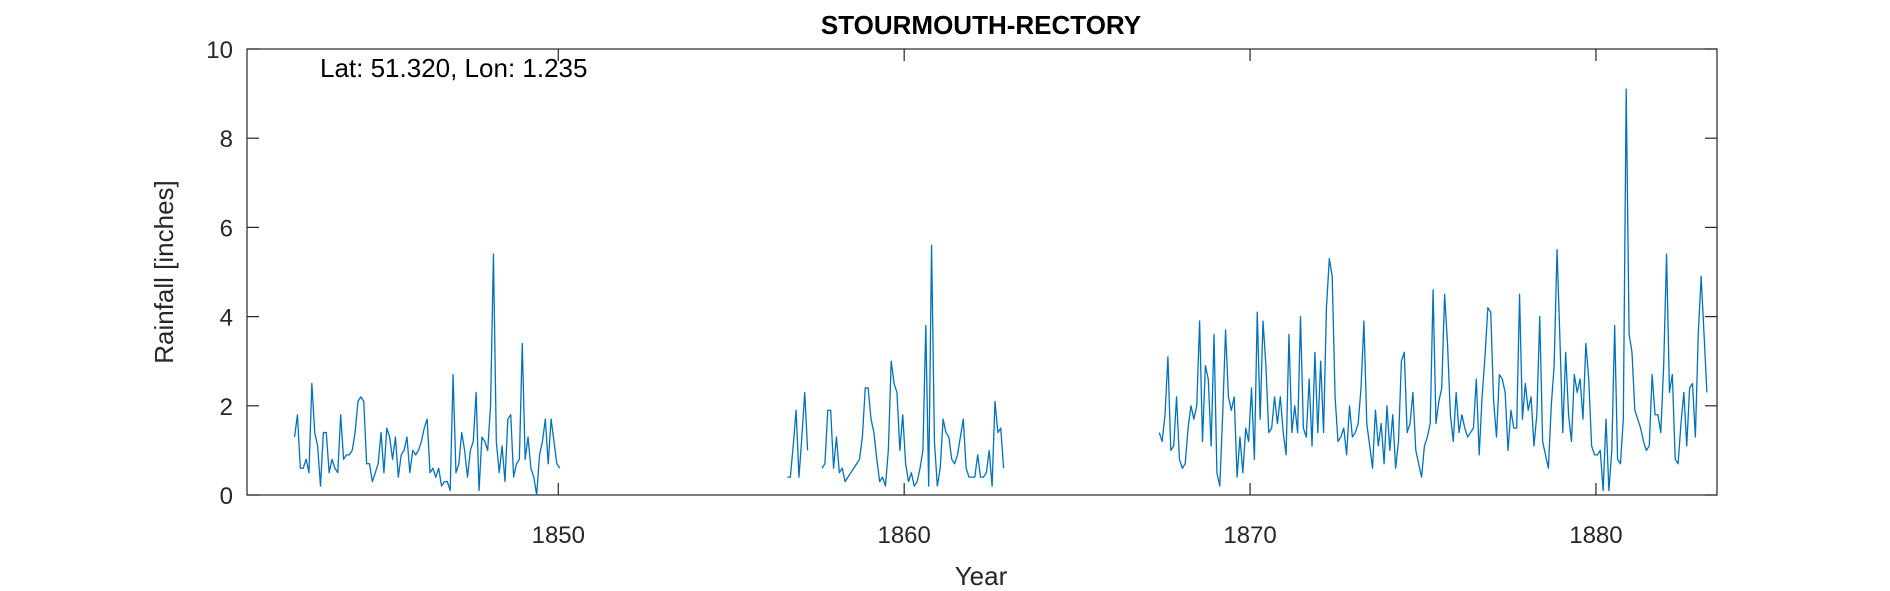 This screenshot has height=591, width=1890. I want to click on x-tick-label: 1850, so click(558, 535).